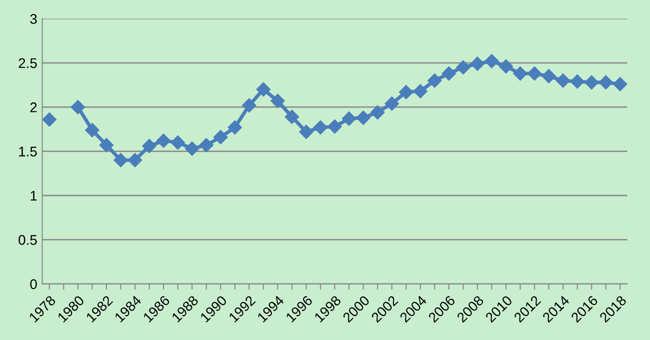  Describe the element at coordinates (28, 151) in the screenshot. I see `y-tick-label: 1.5` at that location.